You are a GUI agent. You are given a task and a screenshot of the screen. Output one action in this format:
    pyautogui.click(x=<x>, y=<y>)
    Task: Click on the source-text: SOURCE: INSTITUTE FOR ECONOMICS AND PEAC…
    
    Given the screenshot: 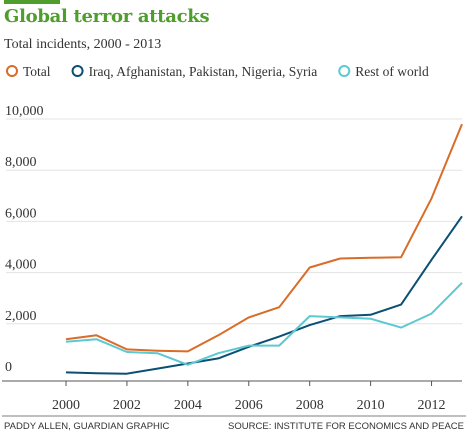 What is the action you would take?
    pyautogui.click(x=346, y=426)
    